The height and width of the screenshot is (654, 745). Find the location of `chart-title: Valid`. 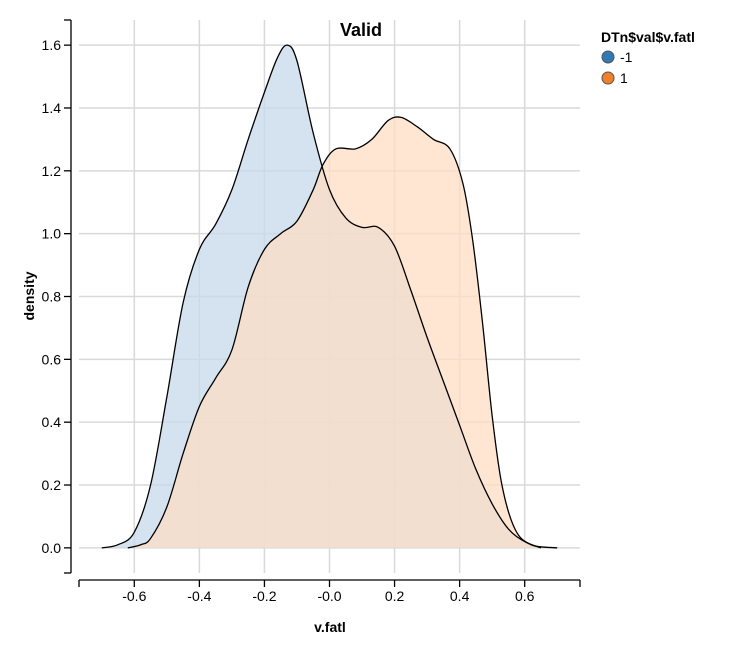

chart-title: Valid is located at coordinates (361, 30).